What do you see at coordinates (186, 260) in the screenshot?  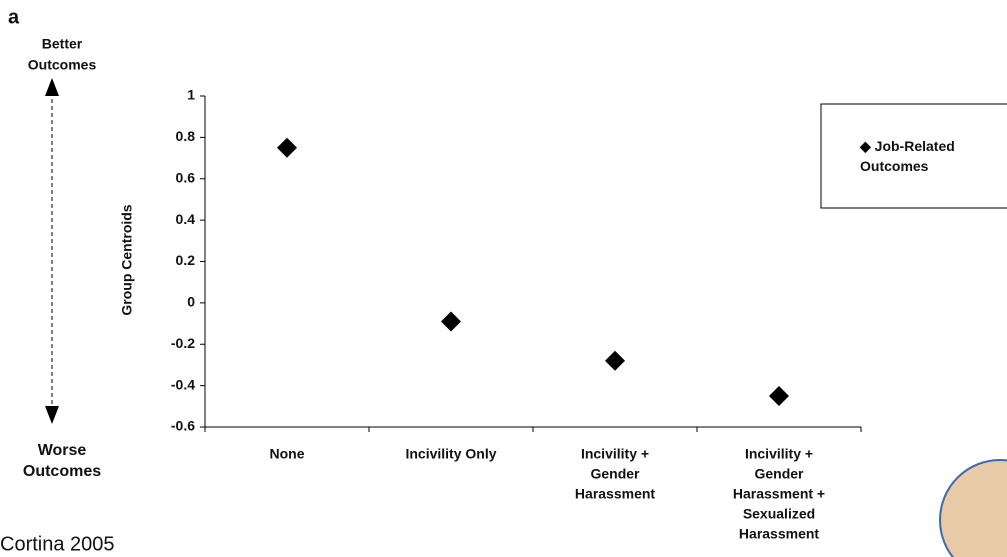 I see `y-tick-label: 0.2` at bounding box center [186, 260].